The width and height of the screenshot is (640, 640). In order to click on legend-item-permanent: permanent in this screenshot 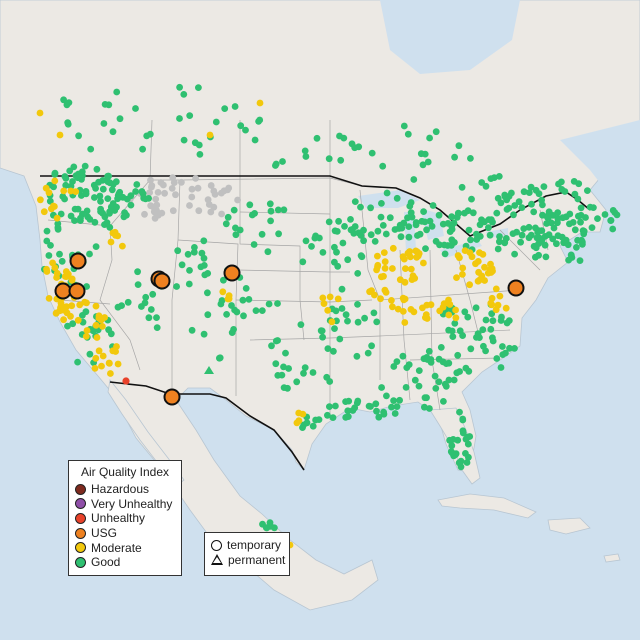, I will do `click(248, 560)`.